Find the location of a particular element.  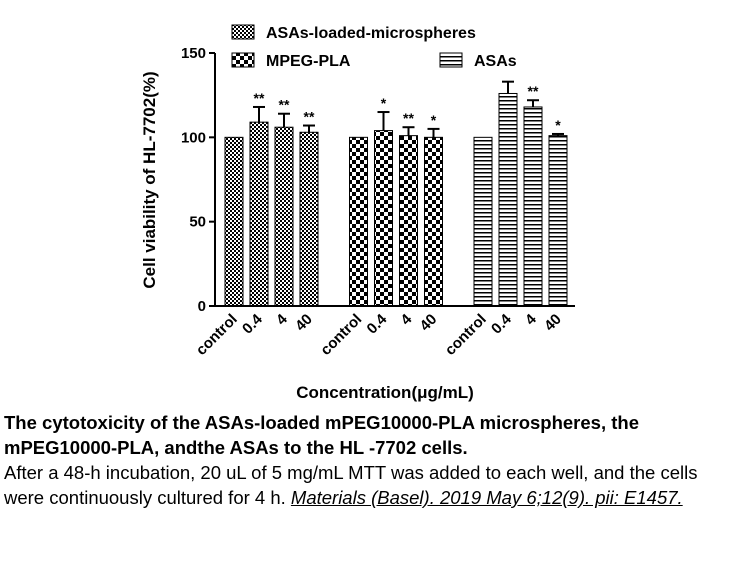

y-tick-label: 0 is located at coordinates (202, 306).